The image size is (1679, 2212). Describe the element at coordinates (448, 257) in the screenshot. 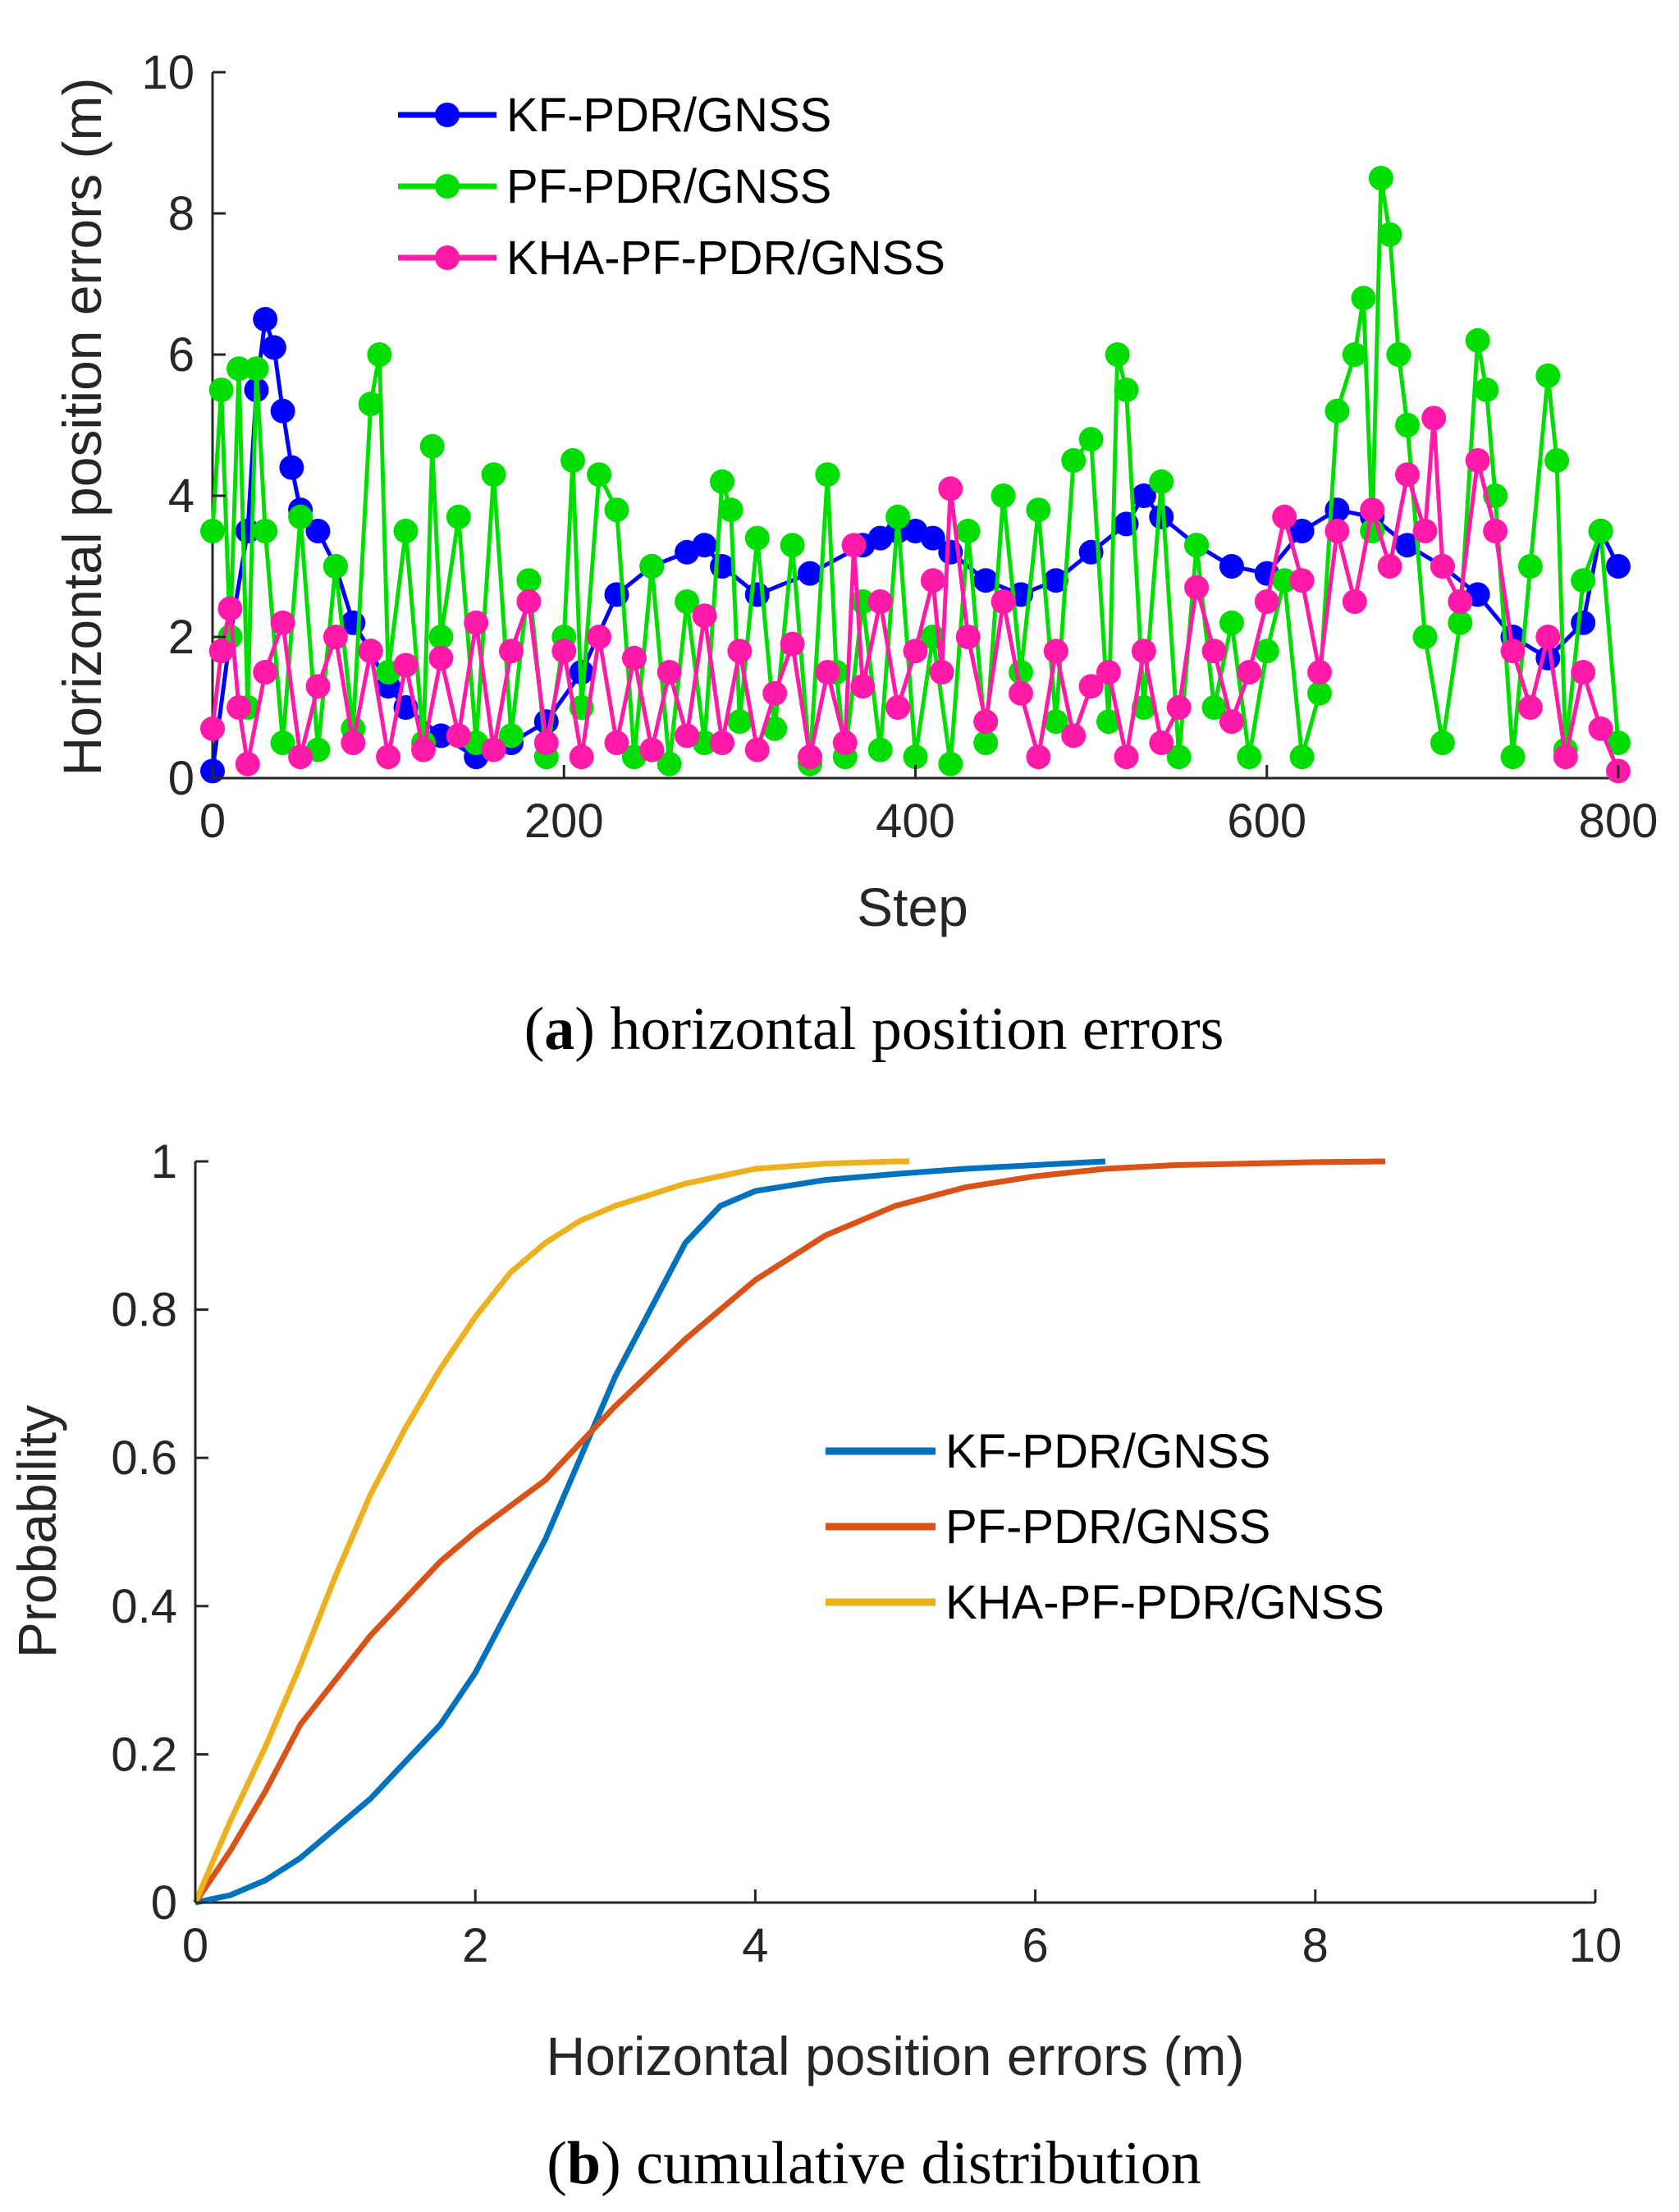

I see `panel-a-legend-marker` at that location.